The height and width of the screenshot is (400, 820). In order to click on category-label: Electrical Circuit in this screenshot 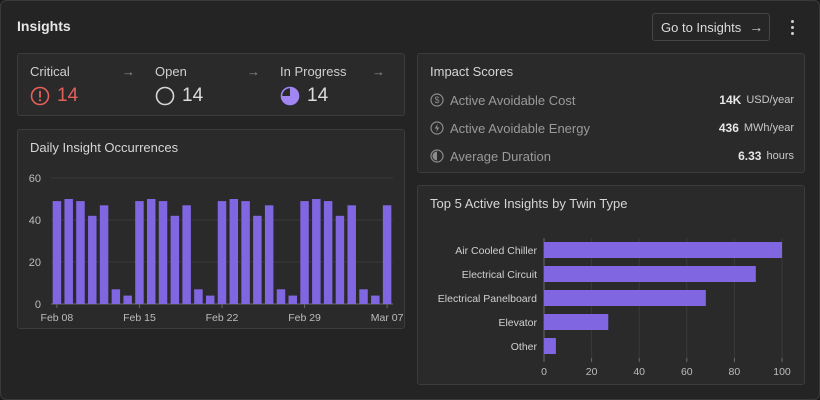, I will do `click(499, 275)`.